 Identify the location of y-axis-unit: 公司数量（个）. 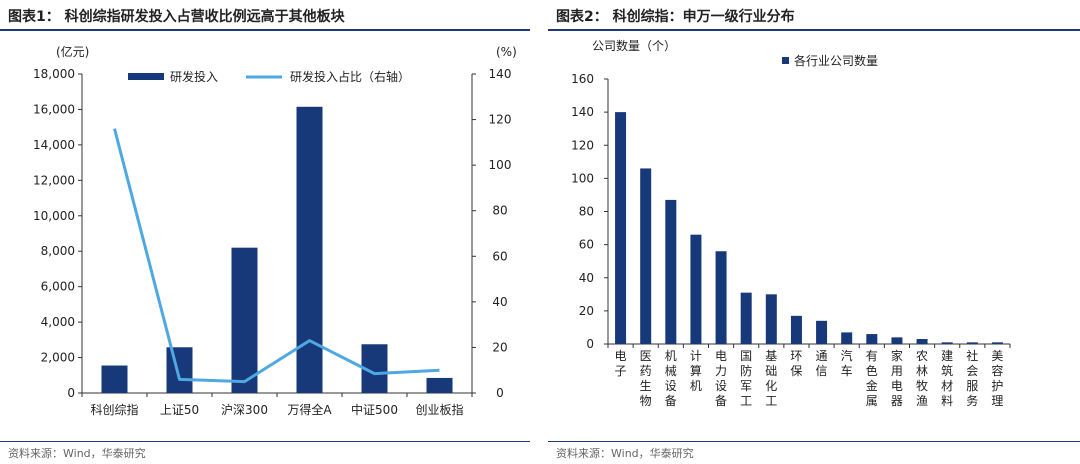
(634, 45).